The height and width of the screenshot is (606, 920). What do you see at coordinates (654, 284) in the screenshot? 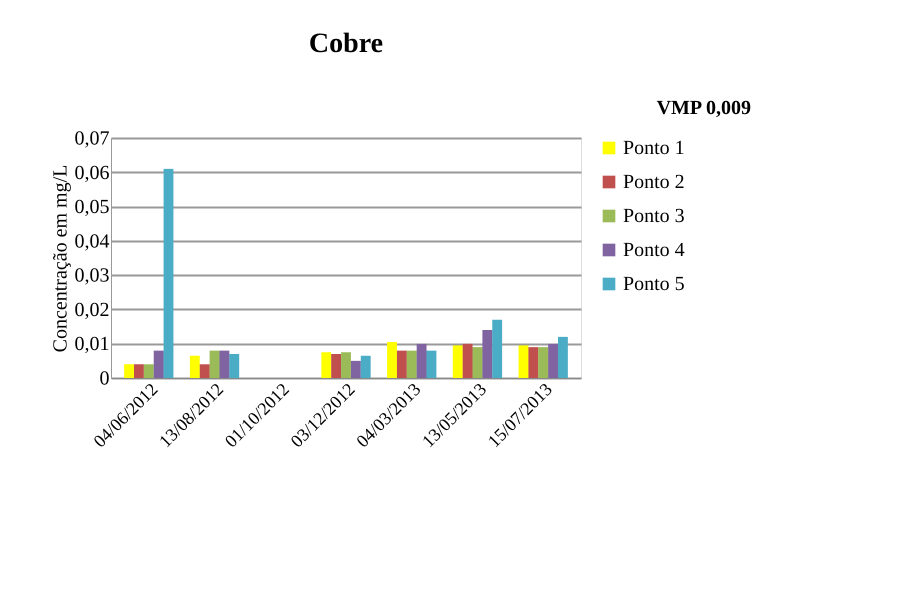
I see `legend-label: Ponto 5` at bounding box center [654, 284].